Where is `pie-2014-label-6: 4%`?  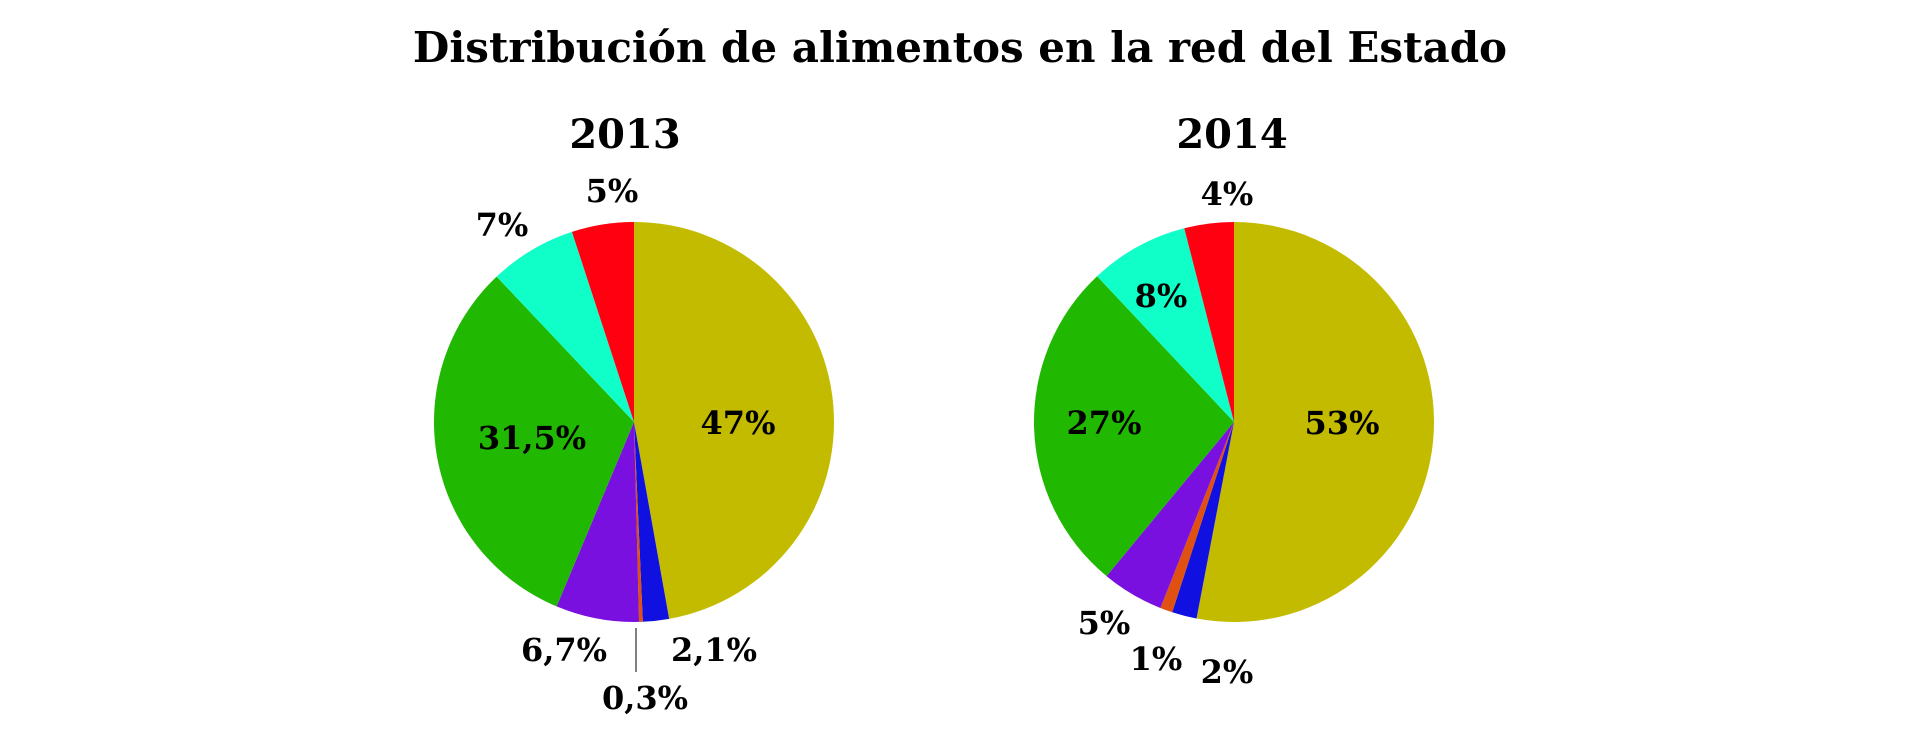
pie-2014-label-6: 4% is located at coordinates (1227, 194).